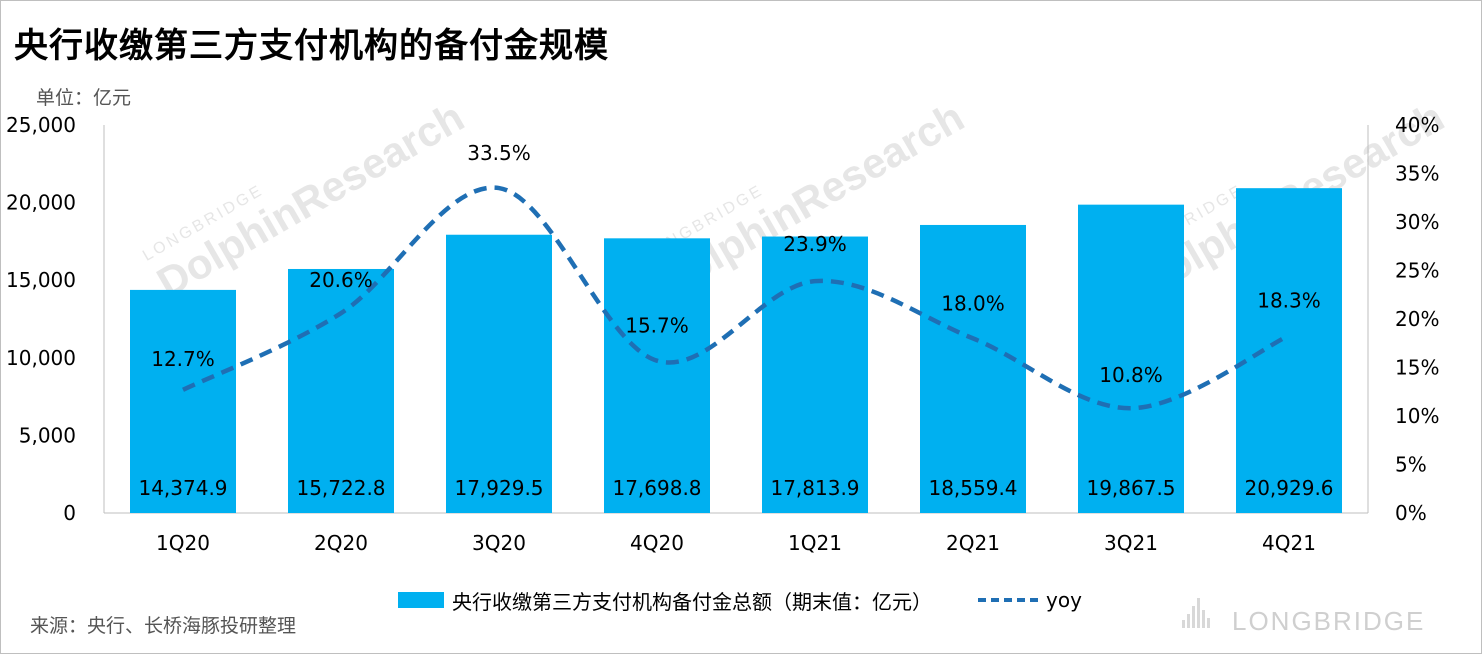  What do you see at coordinates (340, 488) in the screenshot?
I see `bar-value-label: 15,722.8` at bounding box center [340, 488].